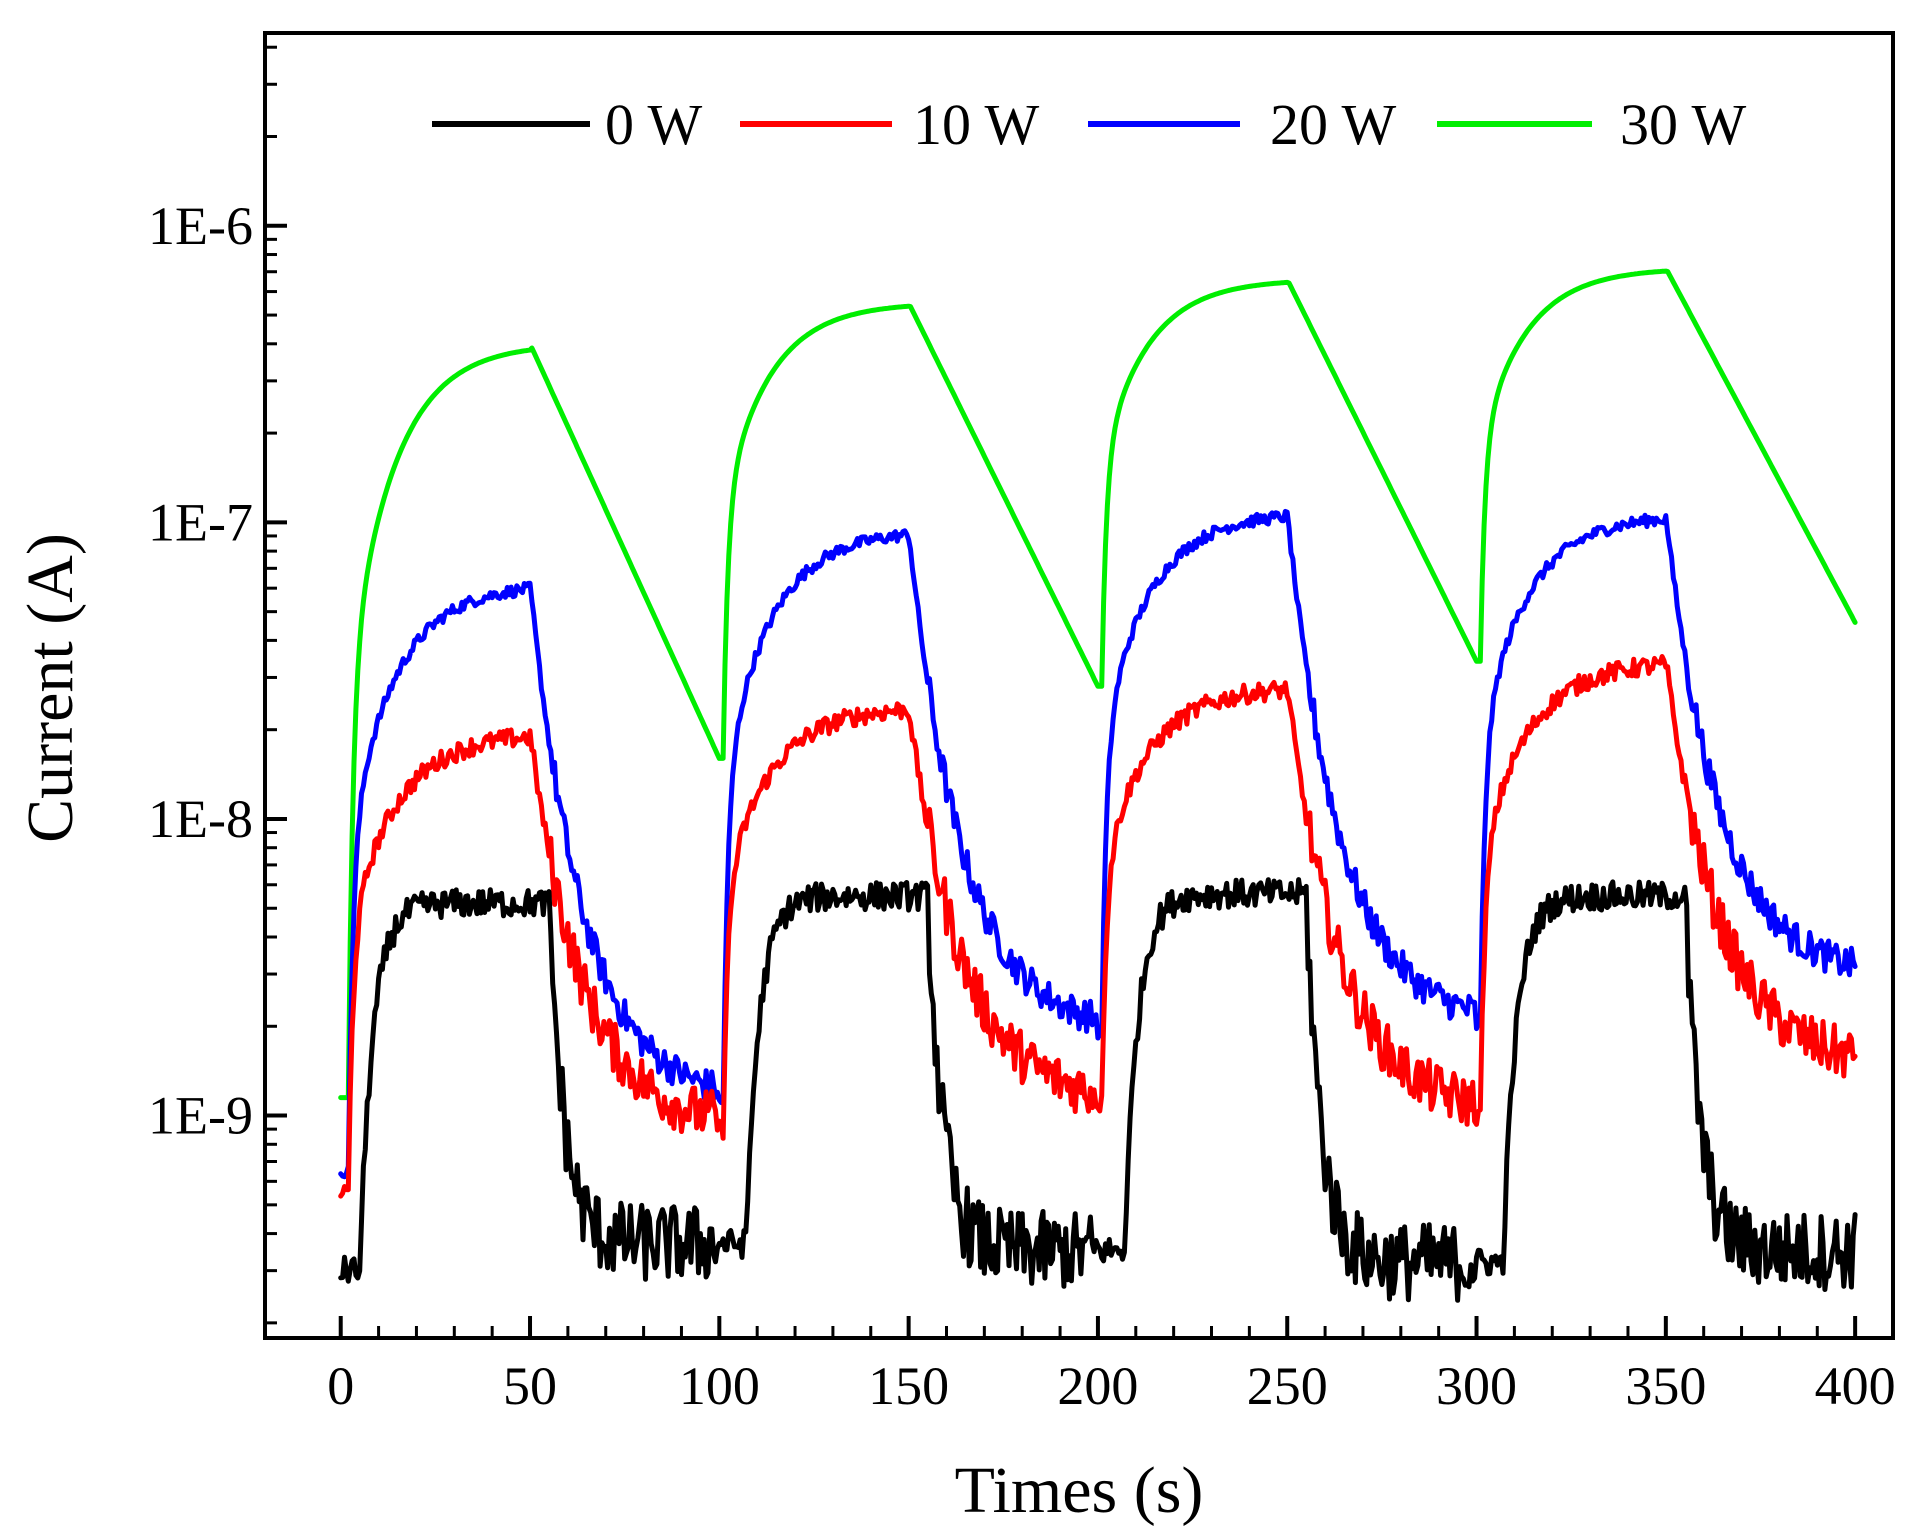 Image resolution: width=1910 pixels, height=1539 pixels. Describe the element at coordinates (1855, 1386) in the screenshot. I see `x-tick-label: 400` at that location.